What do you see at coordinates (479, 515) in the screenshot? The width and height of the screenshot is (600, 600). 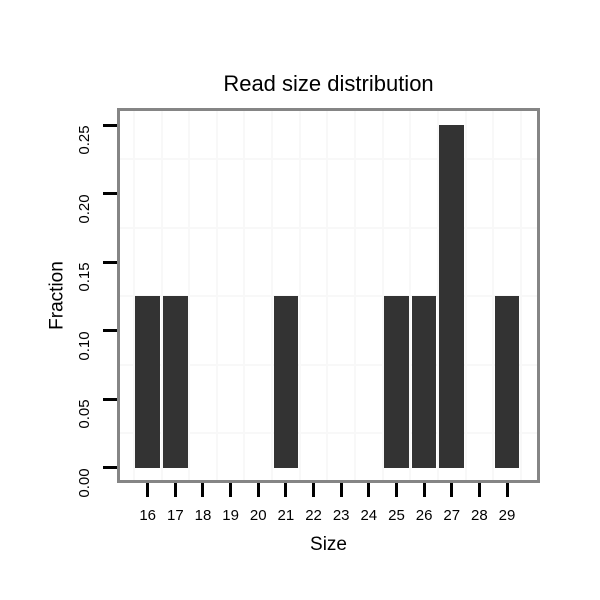 I see `x-tick-label: 28` at bounding box center [479, 515].